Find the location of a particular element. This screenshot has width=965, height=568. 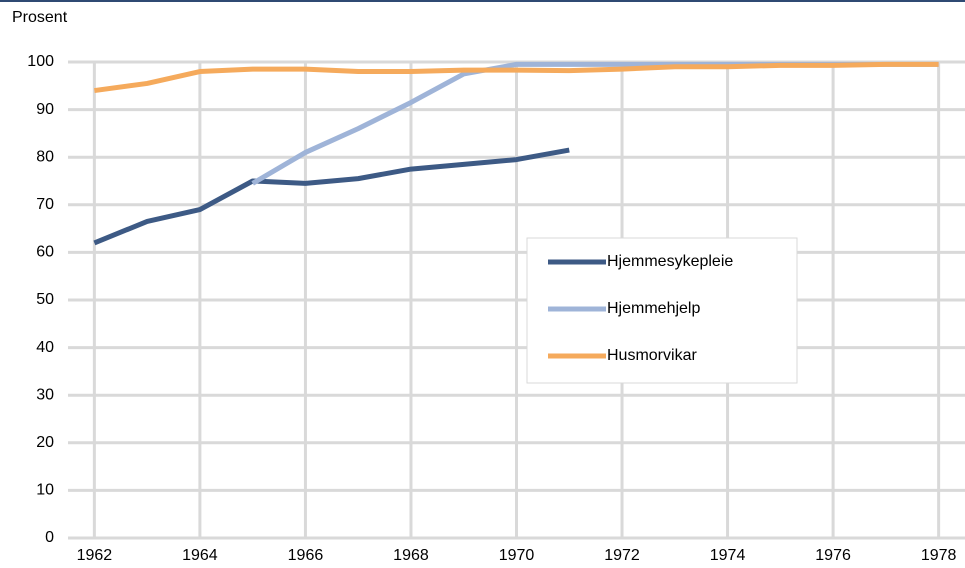

legend-label: Husmorvikar is located at coordinates (652, 355).